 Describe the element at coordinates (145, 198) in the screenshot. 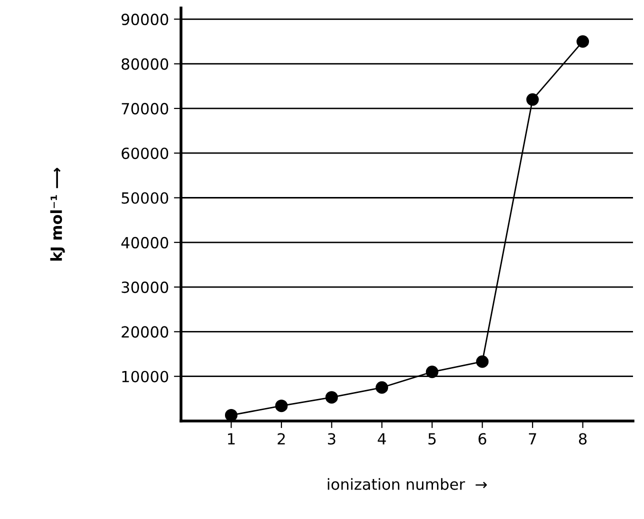

I see `y-tick-label: 50000` at that location.